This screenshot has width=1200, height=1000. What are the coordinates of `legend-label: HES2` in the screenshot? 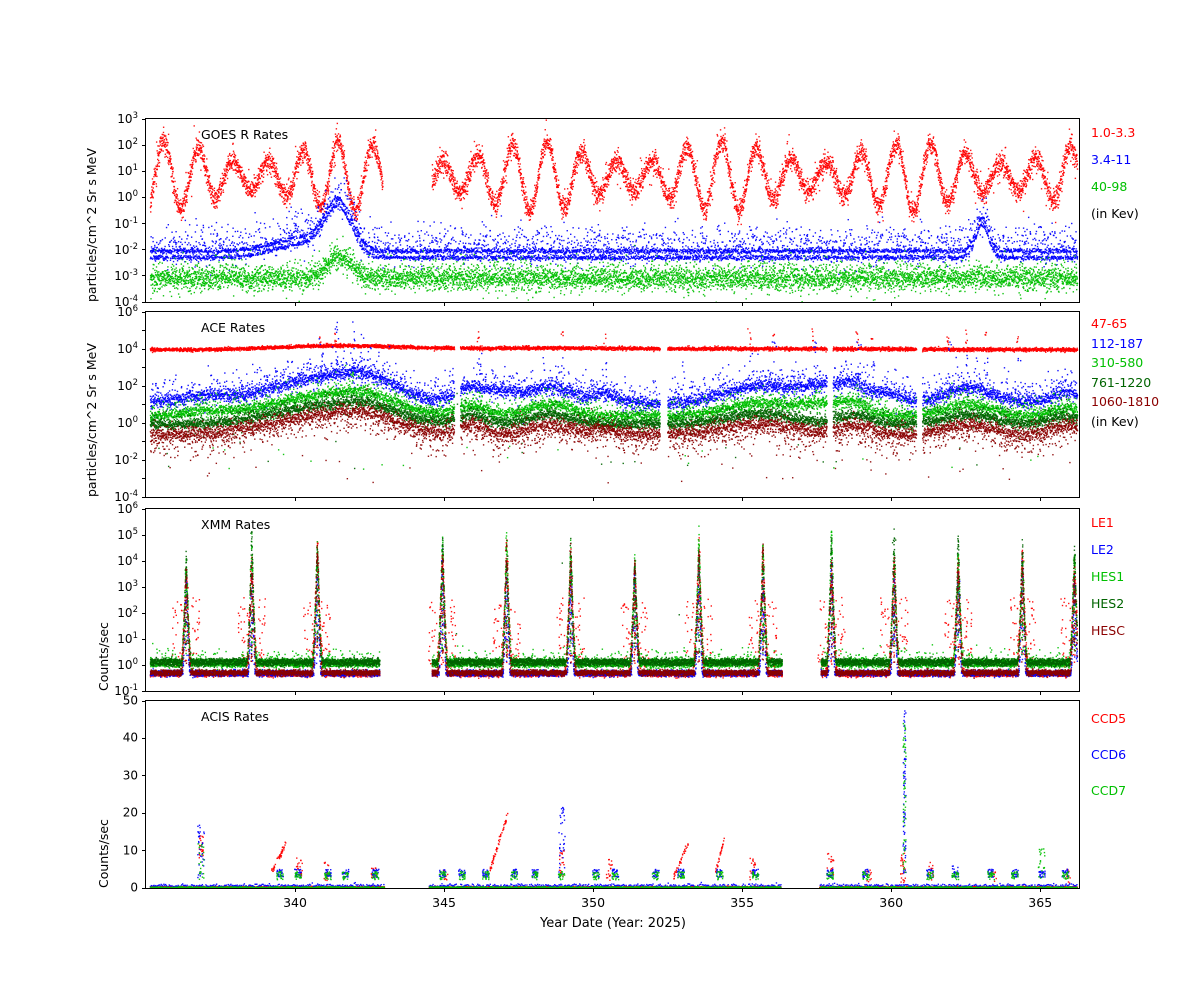 It's located at (1108, 603).